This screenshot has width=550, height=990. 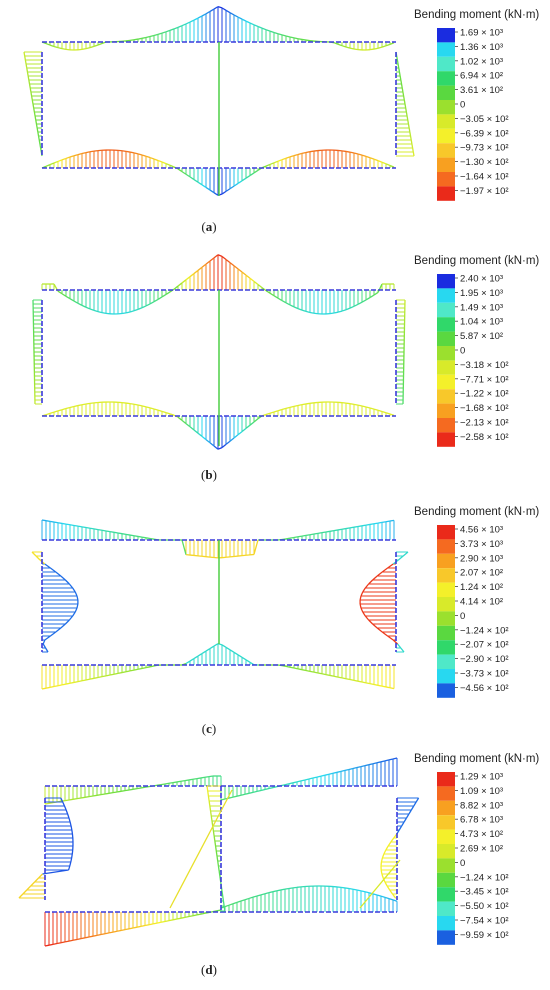 I want to click on legend-label: −9.73 × 10², so click(x=484, y=148).